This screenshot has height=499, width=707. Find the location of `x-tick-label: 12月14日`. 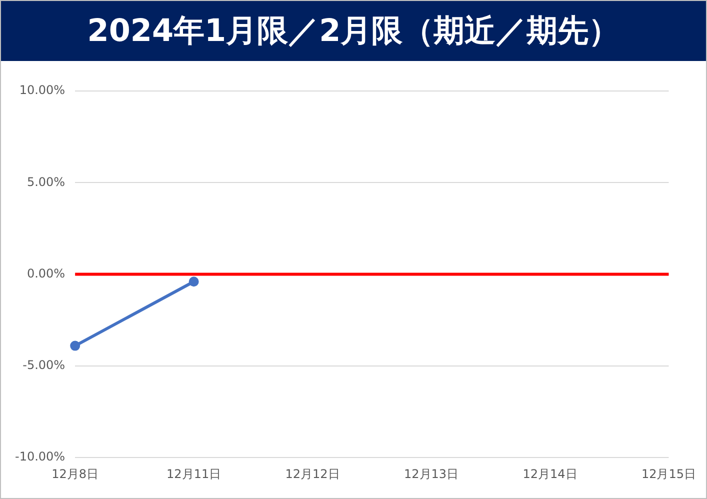

x-tick-label: 12月14日 is located at coordinates (550, 473).